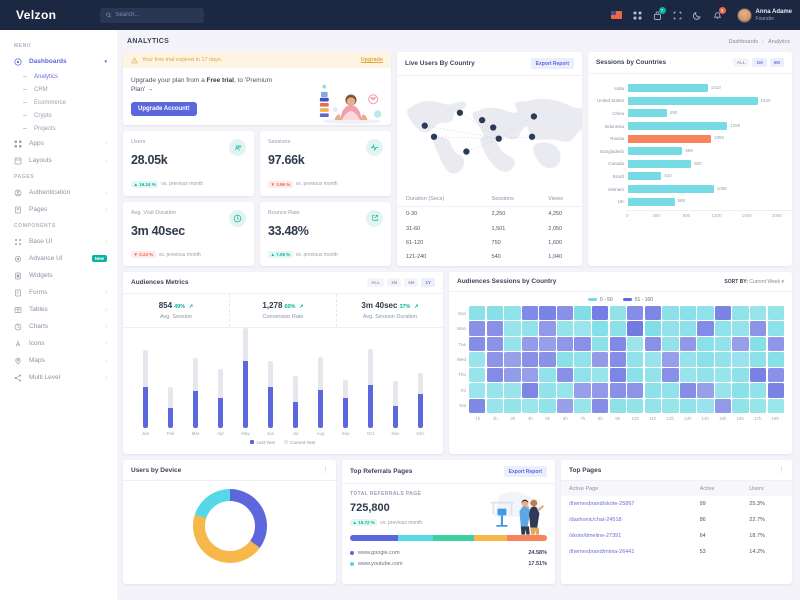 This screenshot has width=800, height=600. What do you see at coordinates (58, 309) in the screenshot?
I see `sidebar-item-tables: Tables ›` at bounding box center [58, 309].